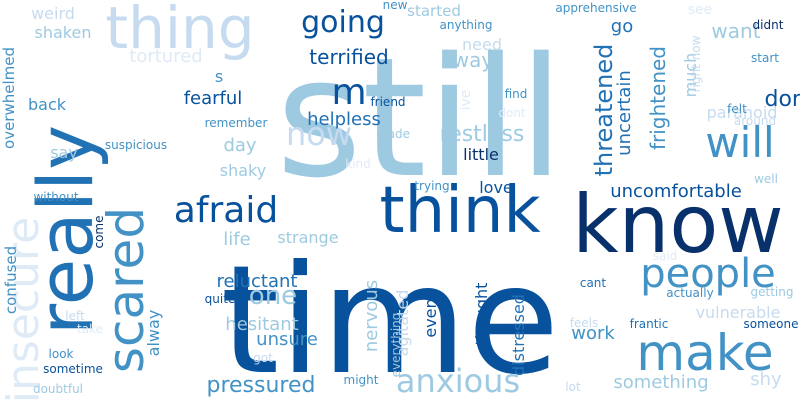 This screenshot has width=800, height=400. Describe the element at coordinates (90, 329) in the screenshot. I see `word-take: take` at that location.